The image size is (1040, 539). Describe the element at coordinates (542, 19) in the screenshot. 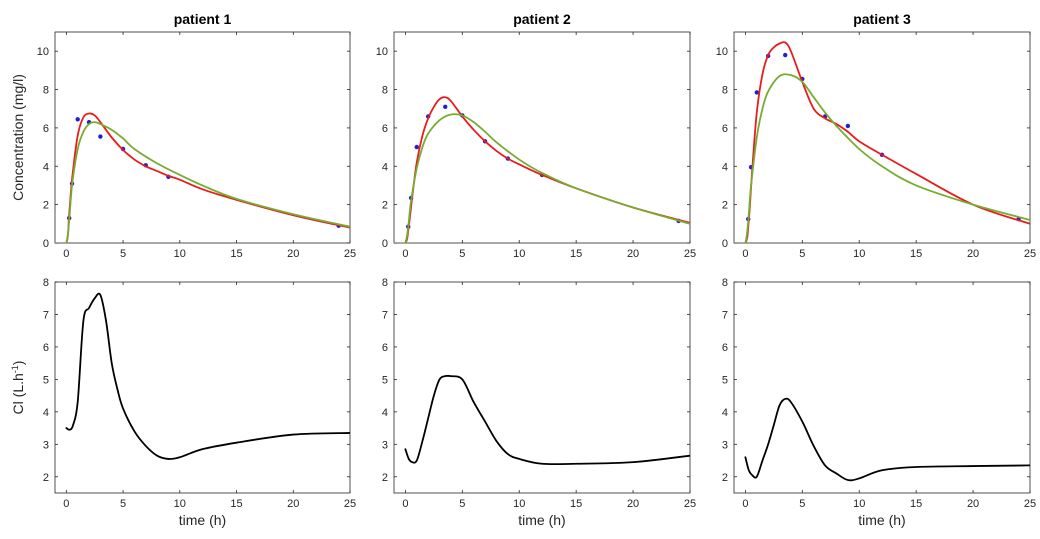

I see `chart-title: patient 2` at that location.